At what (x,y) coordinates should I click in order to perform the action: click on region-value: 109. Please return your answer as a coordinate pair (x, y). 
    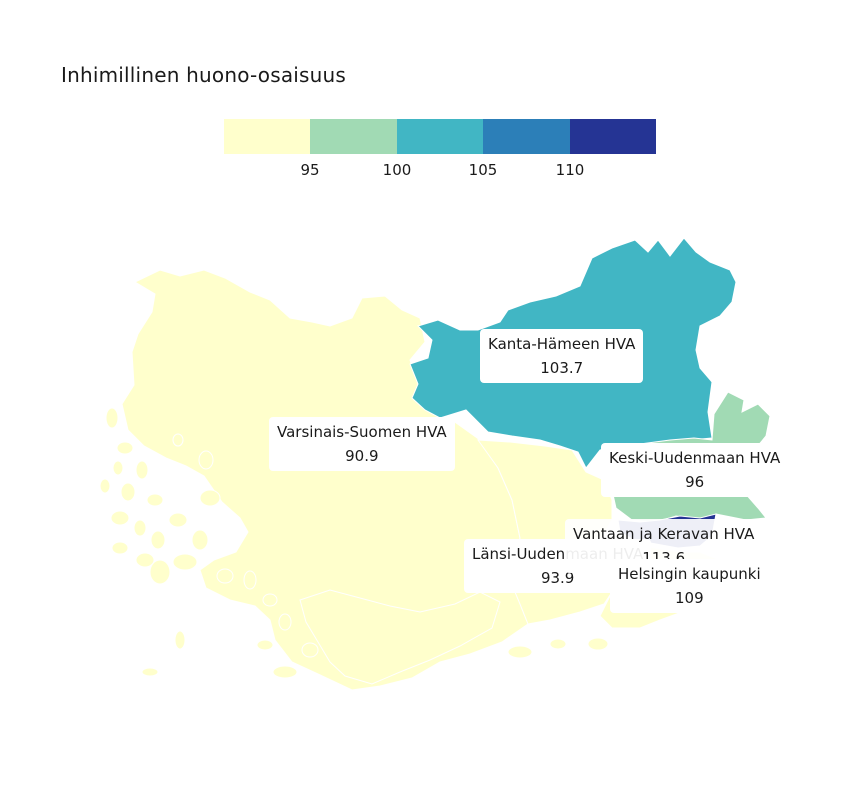
    Looking at the image, I should click on (689, 598).